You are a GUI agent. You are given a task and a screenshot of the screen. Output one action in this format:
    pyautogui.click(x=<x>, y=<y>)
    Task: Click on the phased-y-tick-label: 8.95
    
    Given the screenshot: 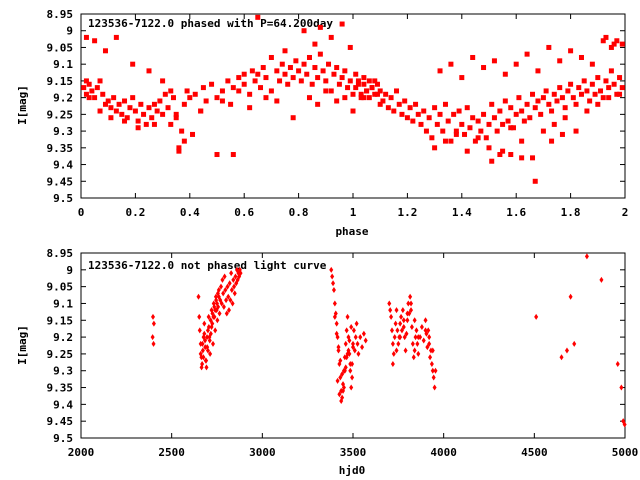 What is the action you would take?
    pyautogui.click(x=60, y=14)
    